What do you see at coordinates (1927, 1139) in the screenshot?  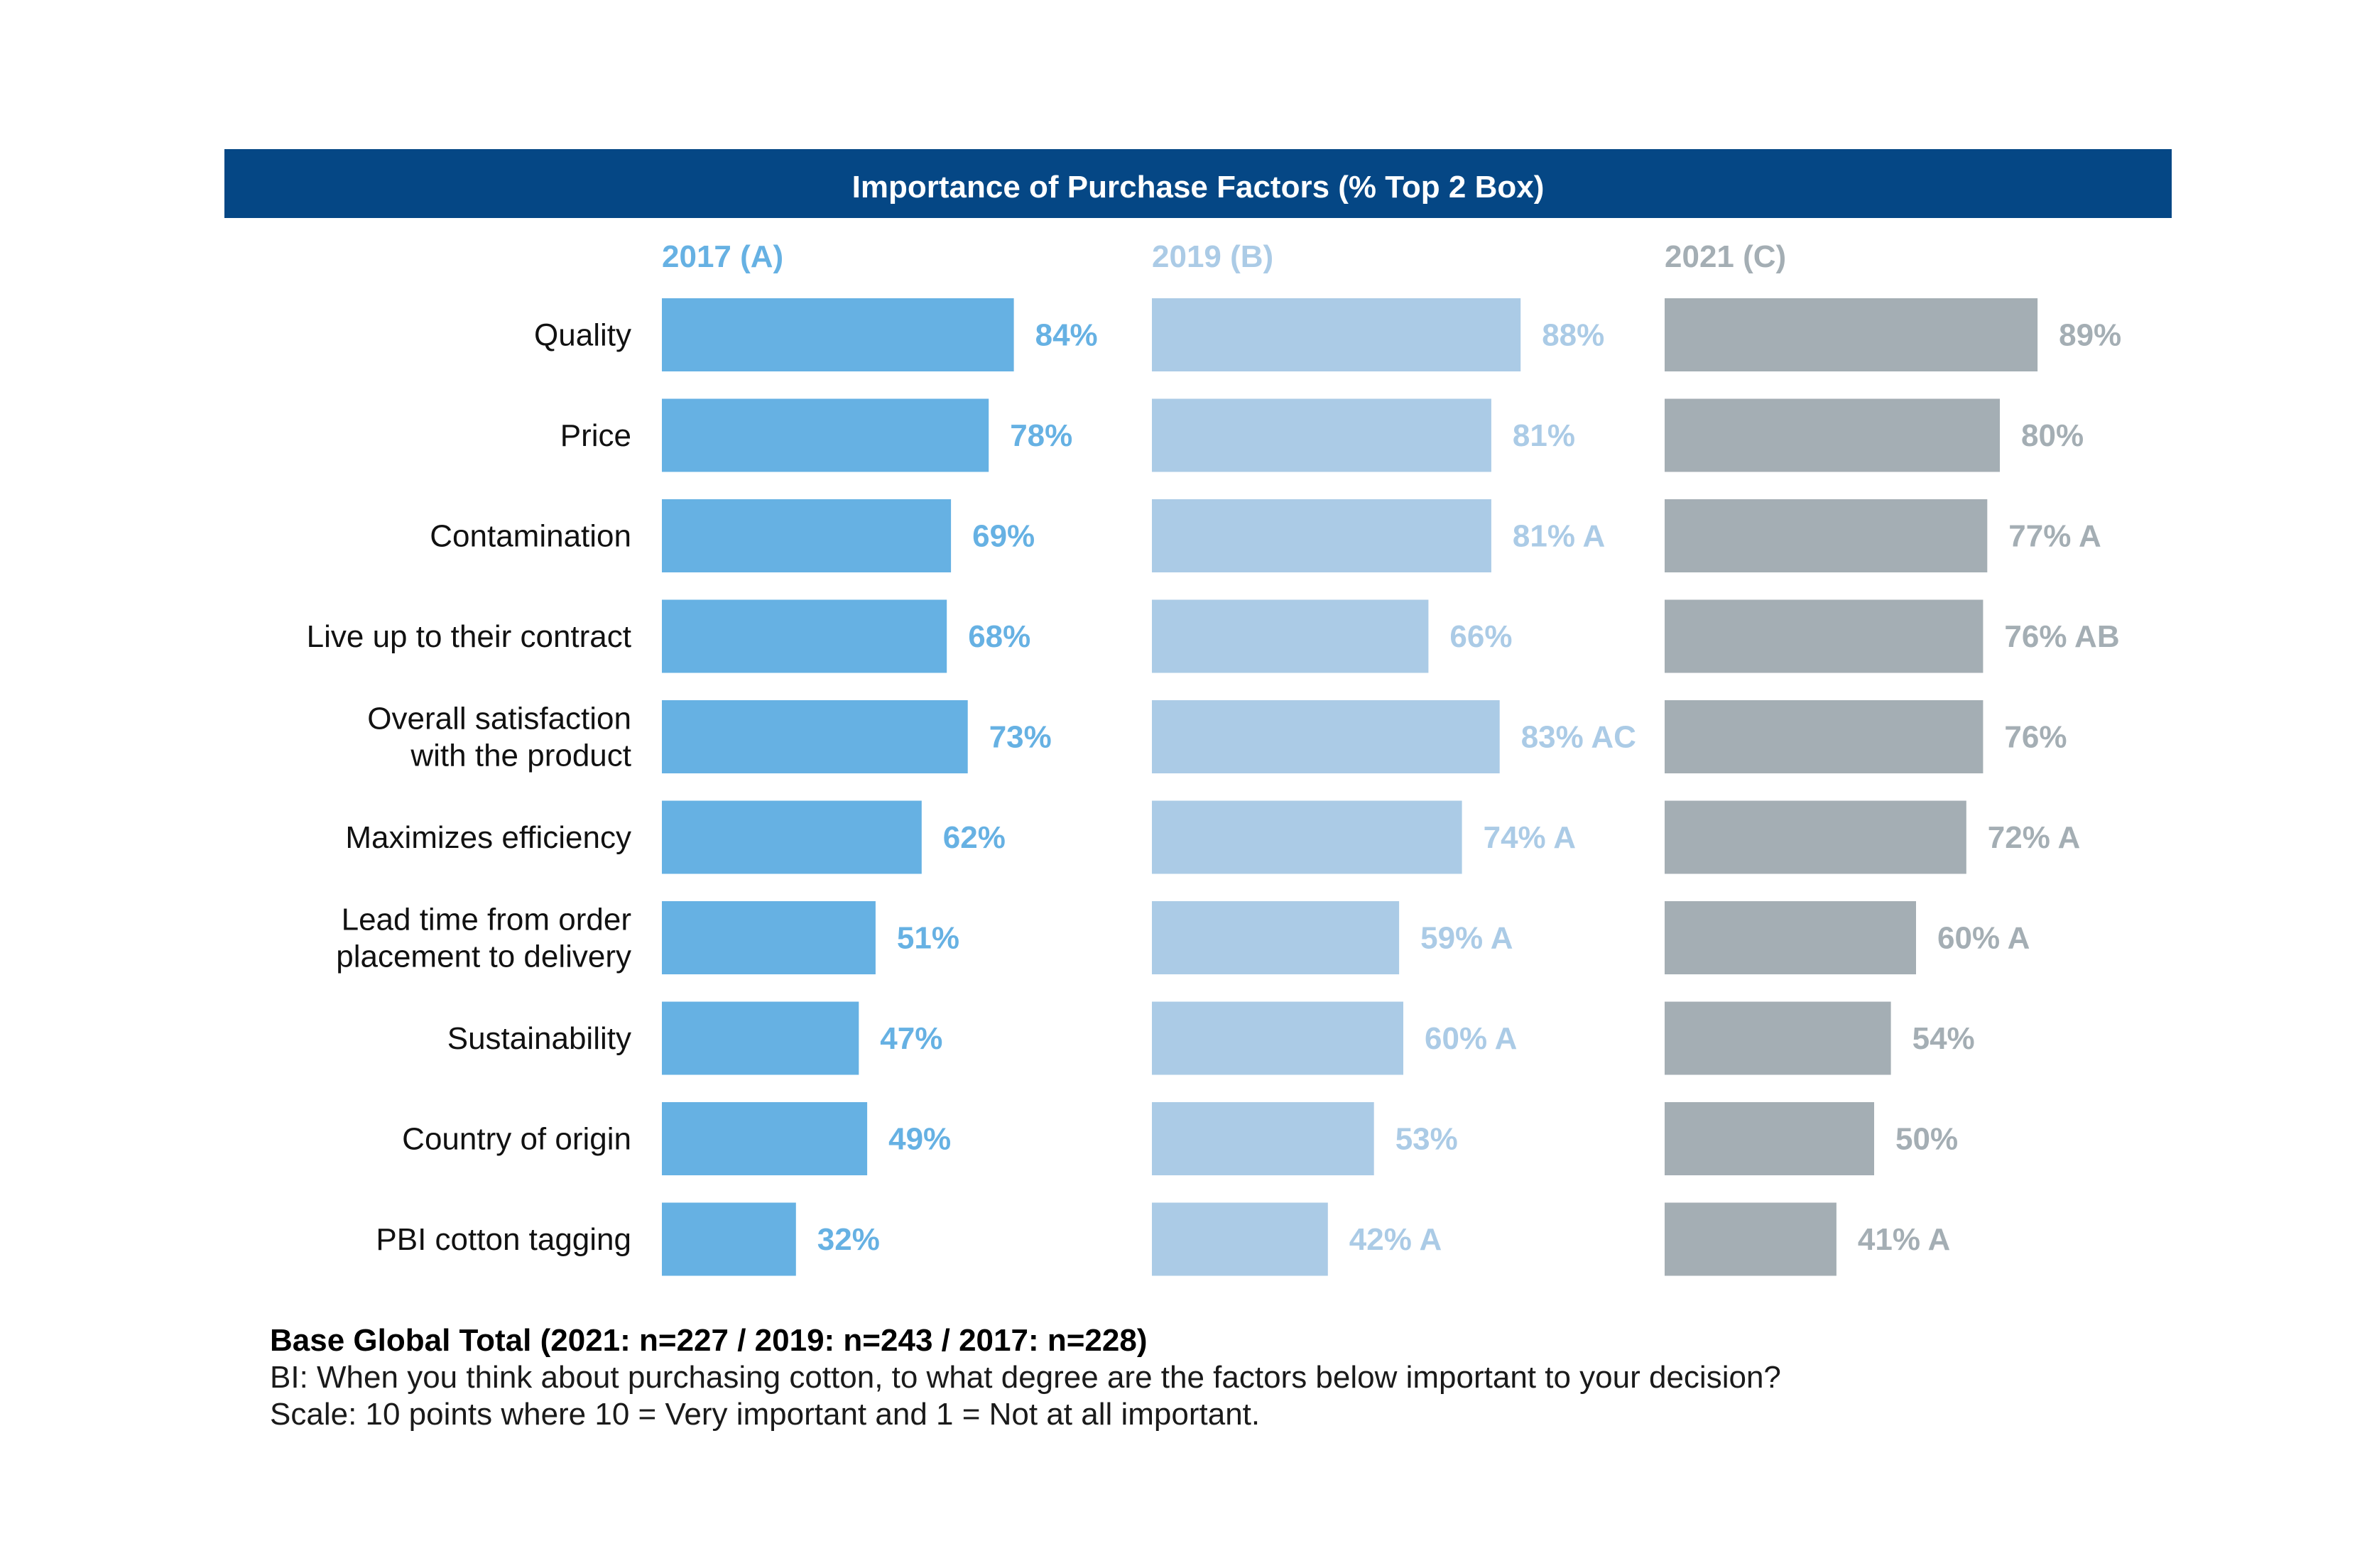 I see `value-label-2-8: 50%` at bounding box center [1927, 1139].